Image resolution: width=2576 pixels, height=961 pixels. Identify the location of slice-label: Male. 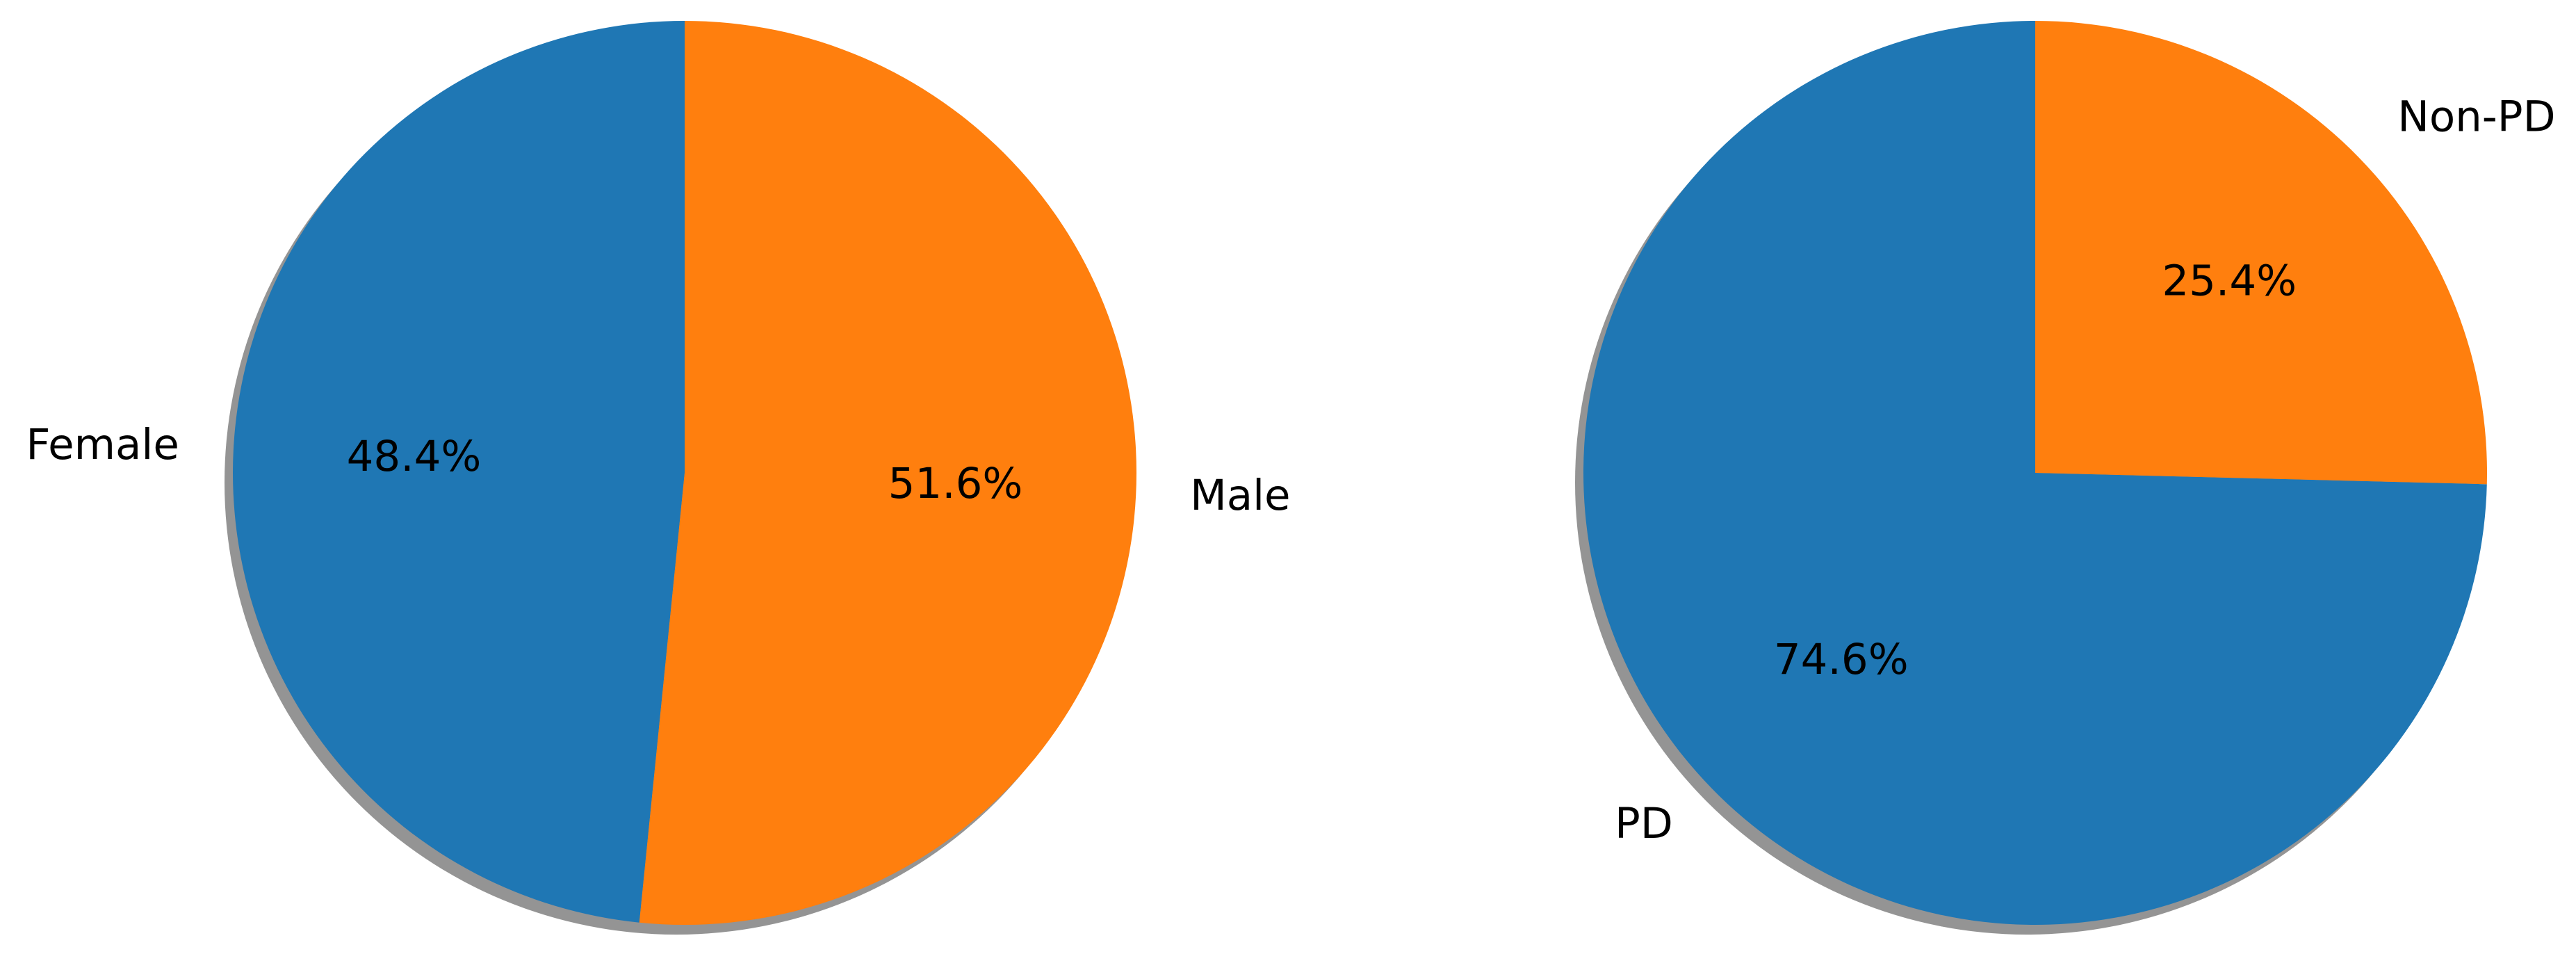
(1240, 495).